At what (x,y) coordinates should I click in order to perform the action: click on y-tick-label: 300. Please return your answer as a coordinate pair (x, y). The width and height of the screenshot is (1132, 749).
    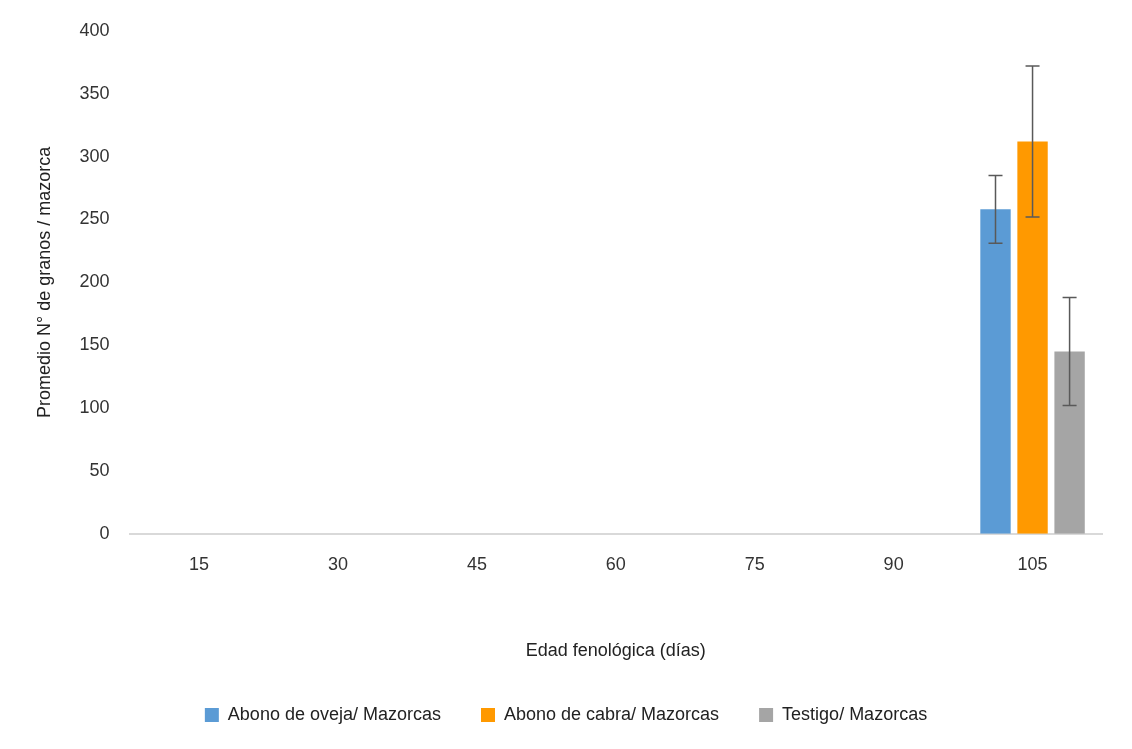
    Looking at the image, I should click on (94, 155).